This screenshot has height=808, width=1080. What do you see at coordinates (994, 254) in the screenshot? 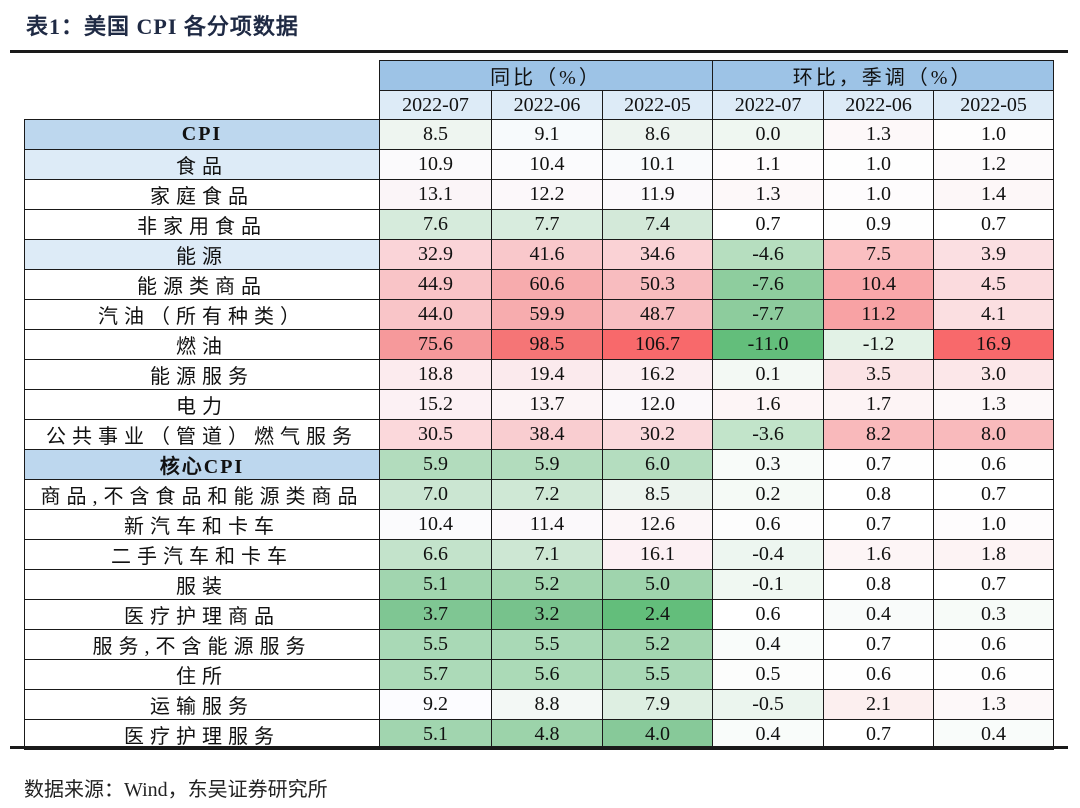
I see `mom-cell: 3.9` at bounding box center [994, 254].